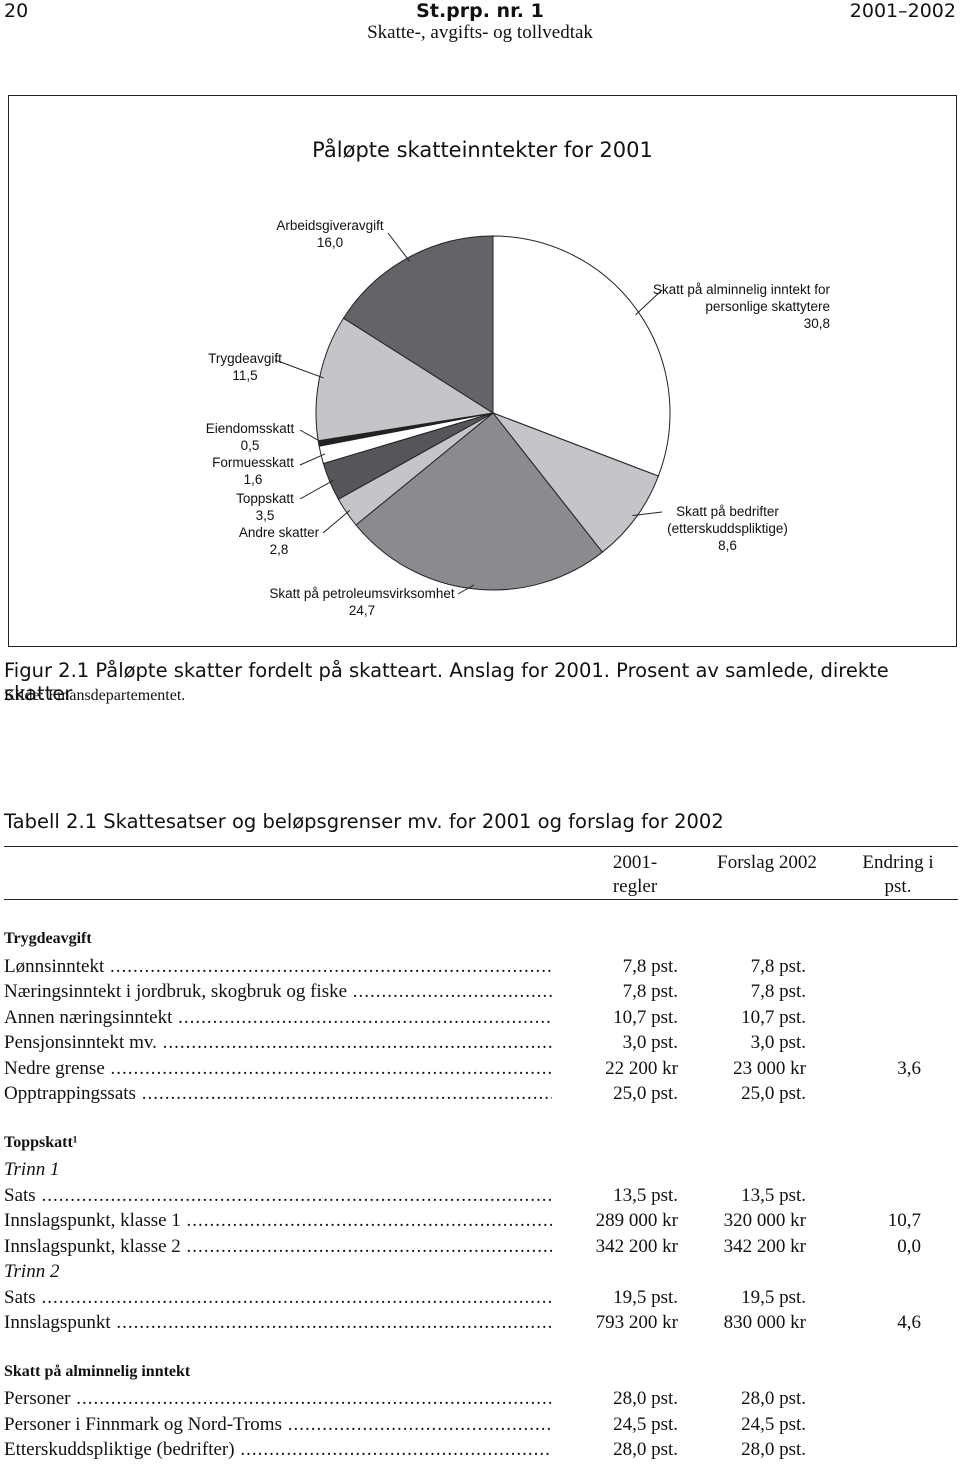 This screenshot has height=1465, width=960. Describe the element at coordinates (278, 1450) in the screenshot. I see `row-label: Etterskuddspliktige (bedrifter)` at that location.